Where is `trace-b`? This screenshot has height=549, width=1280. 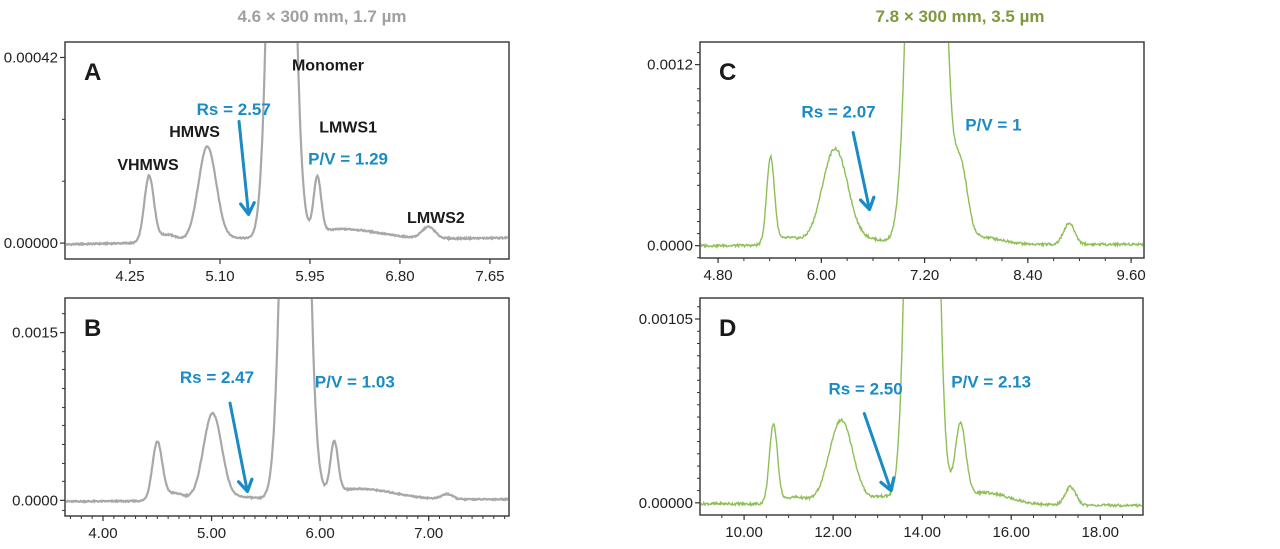 trace-b is located at coordinates (287, 401).